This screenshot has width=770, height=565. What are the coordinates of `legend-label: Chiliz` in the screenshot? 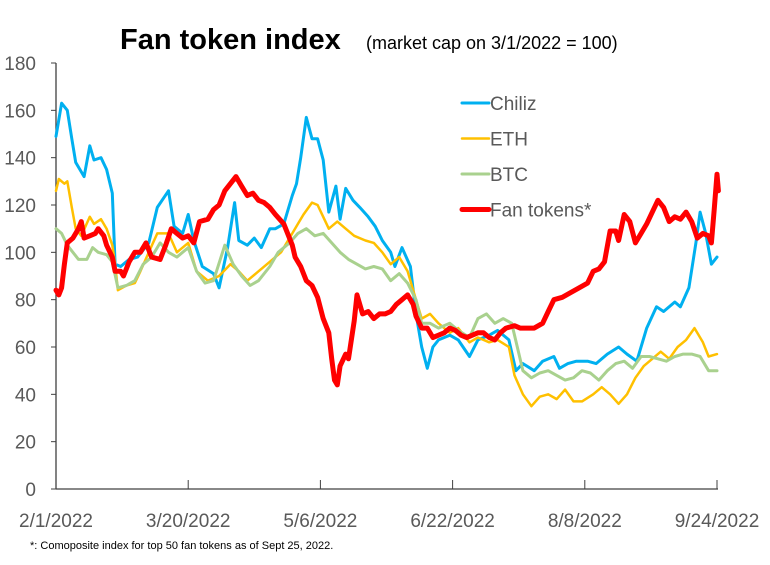 It's located at (513, 104).